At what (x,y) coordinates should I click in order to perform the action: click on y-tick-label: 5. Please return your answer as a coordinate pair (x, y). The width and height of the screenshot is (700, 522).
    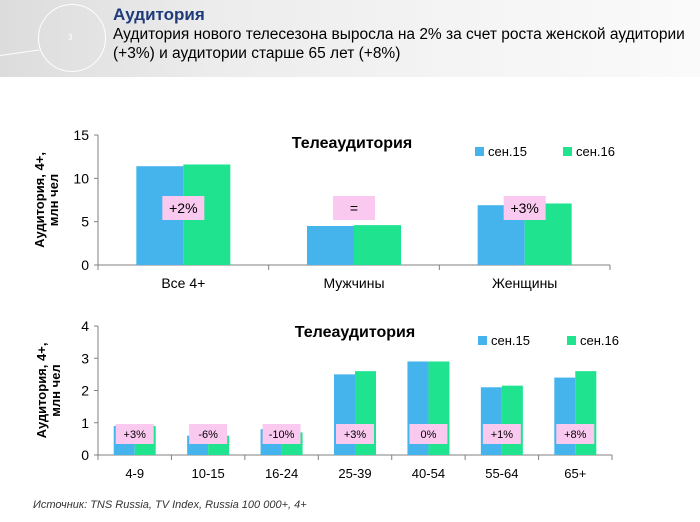
    Looking at the image, I should click on (85, 222).